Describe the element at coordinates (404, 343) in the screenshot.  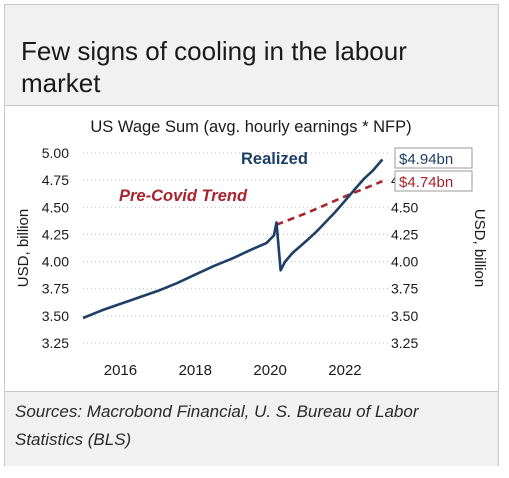
I see `y-tick-label-right: 3.25` at that location.